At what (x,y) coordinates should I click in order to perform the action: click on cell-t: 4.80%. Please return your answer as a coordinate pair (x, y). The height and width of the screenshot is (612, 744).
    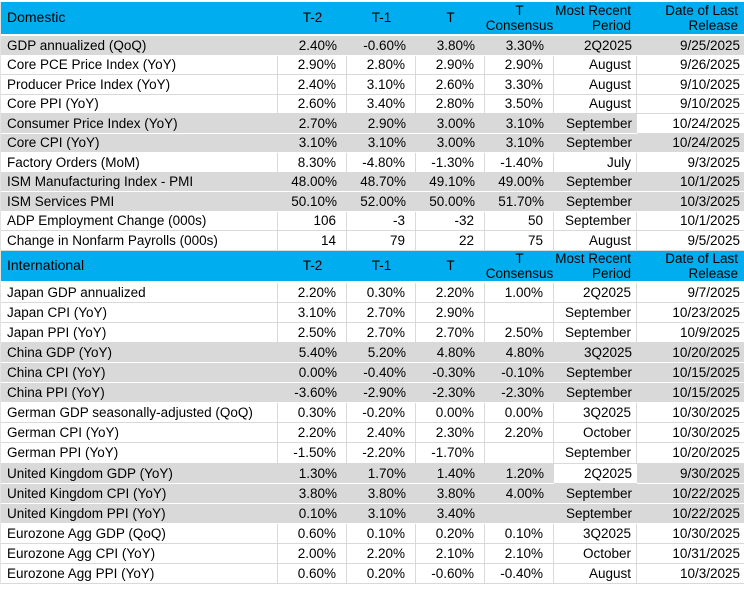
    Looking at the image, I should click on (450, 353).